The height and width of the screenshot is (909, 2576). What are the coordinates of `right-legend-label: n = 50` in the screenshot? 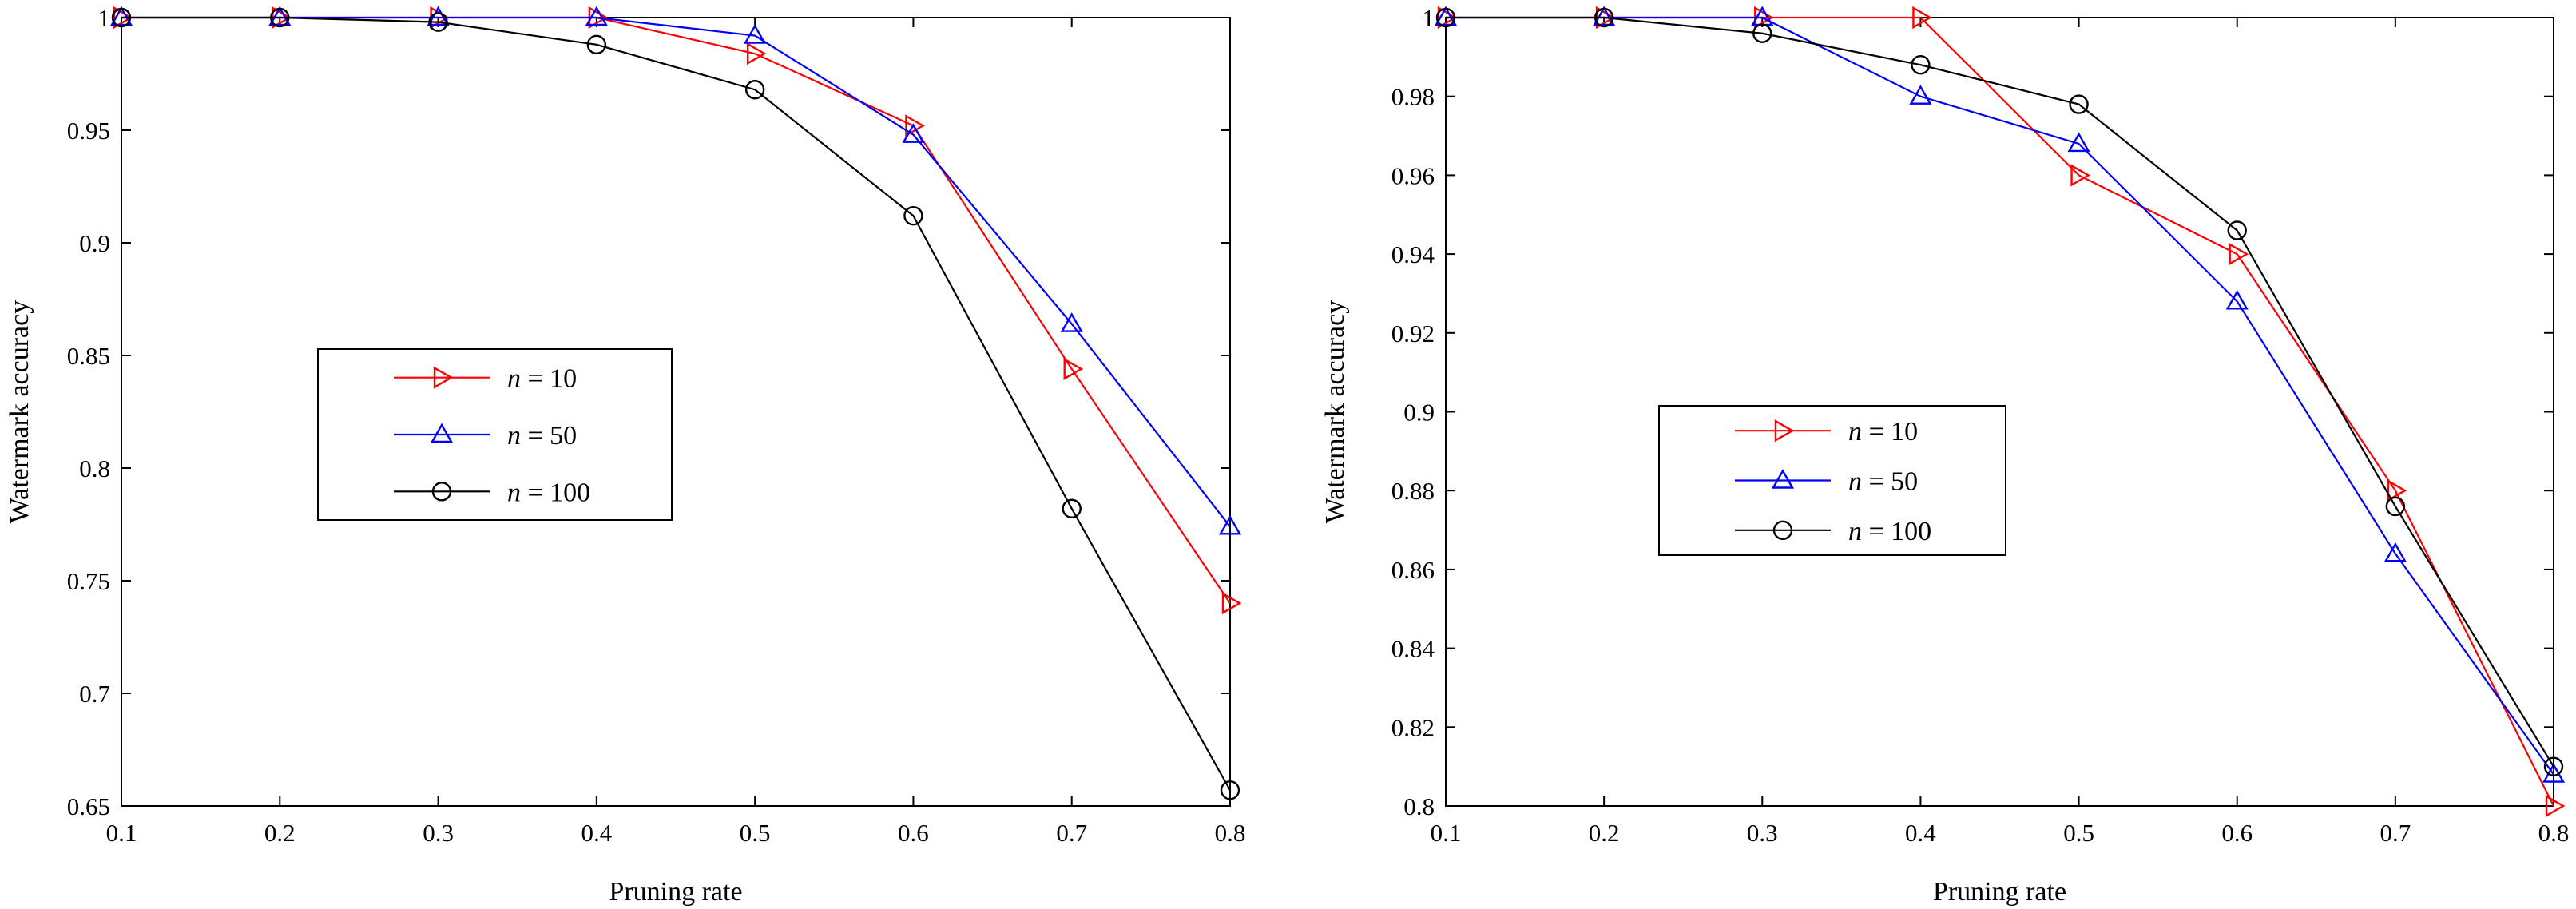 It's located at (1883, 482).